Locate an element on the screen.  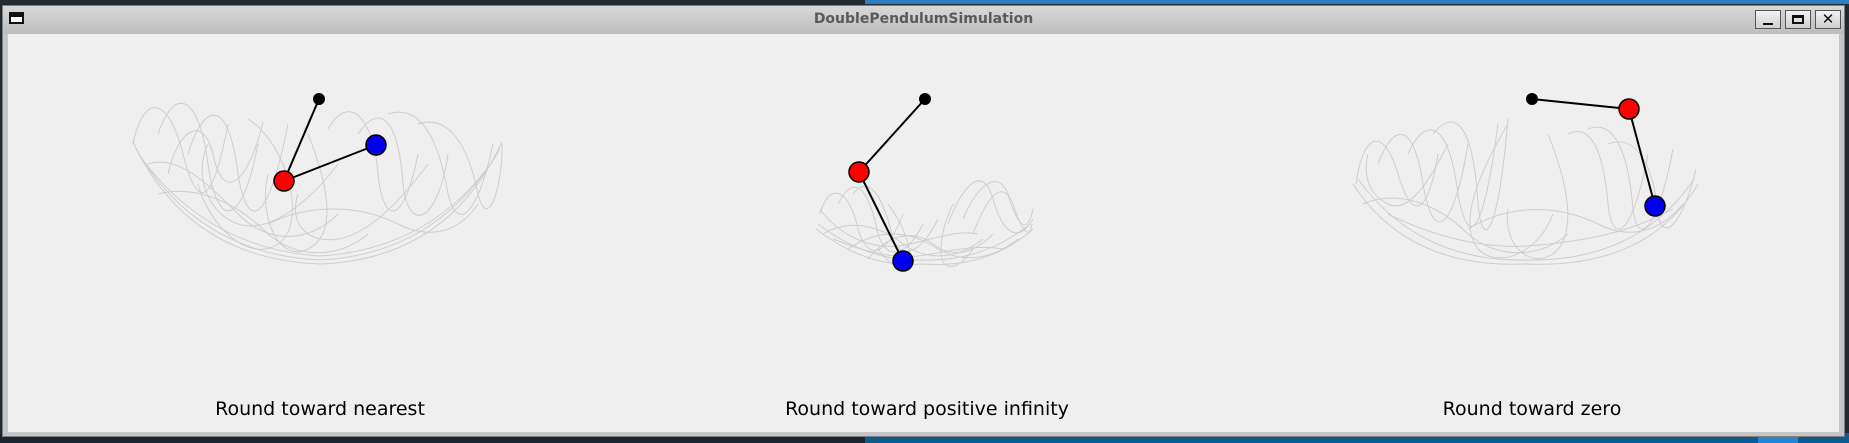
maximize-icon is located at coordinates (1798, 19).